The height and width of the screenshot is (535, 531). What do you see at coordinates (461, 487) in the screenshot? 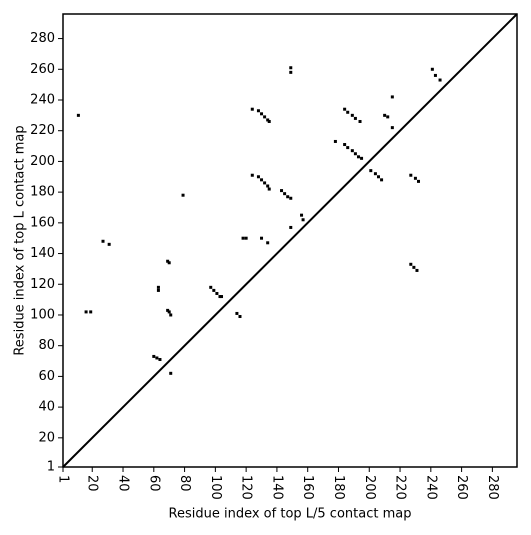
I see `x-tick-label: 260` at bounding box center [461, 487].